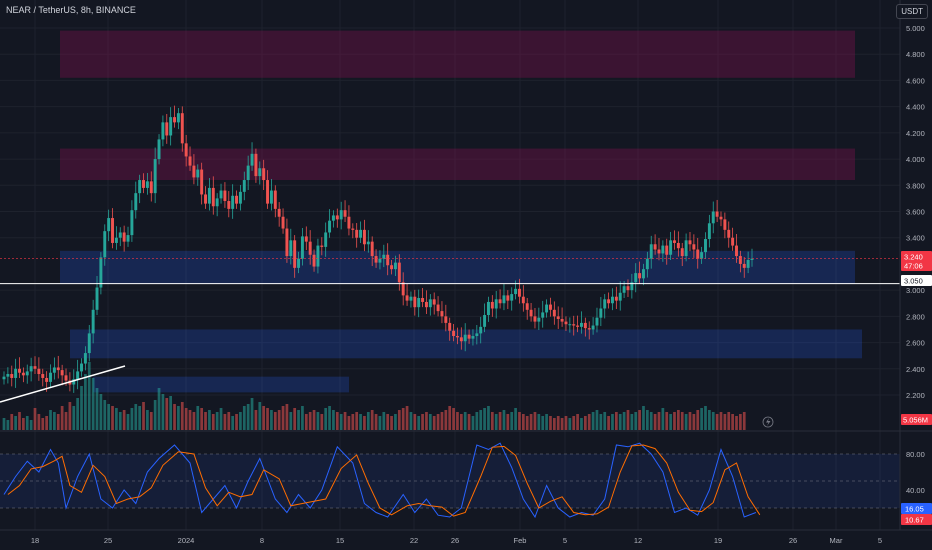 This screenshot has width=932, height=550. I want to click on stoch-rsi-panel, so click(450, 480).